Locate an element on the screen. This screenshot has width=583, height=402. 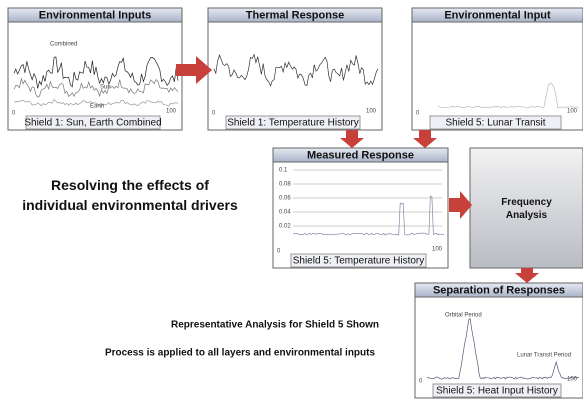
panel-title: Thermal Response is located at coordinates (295, 15).